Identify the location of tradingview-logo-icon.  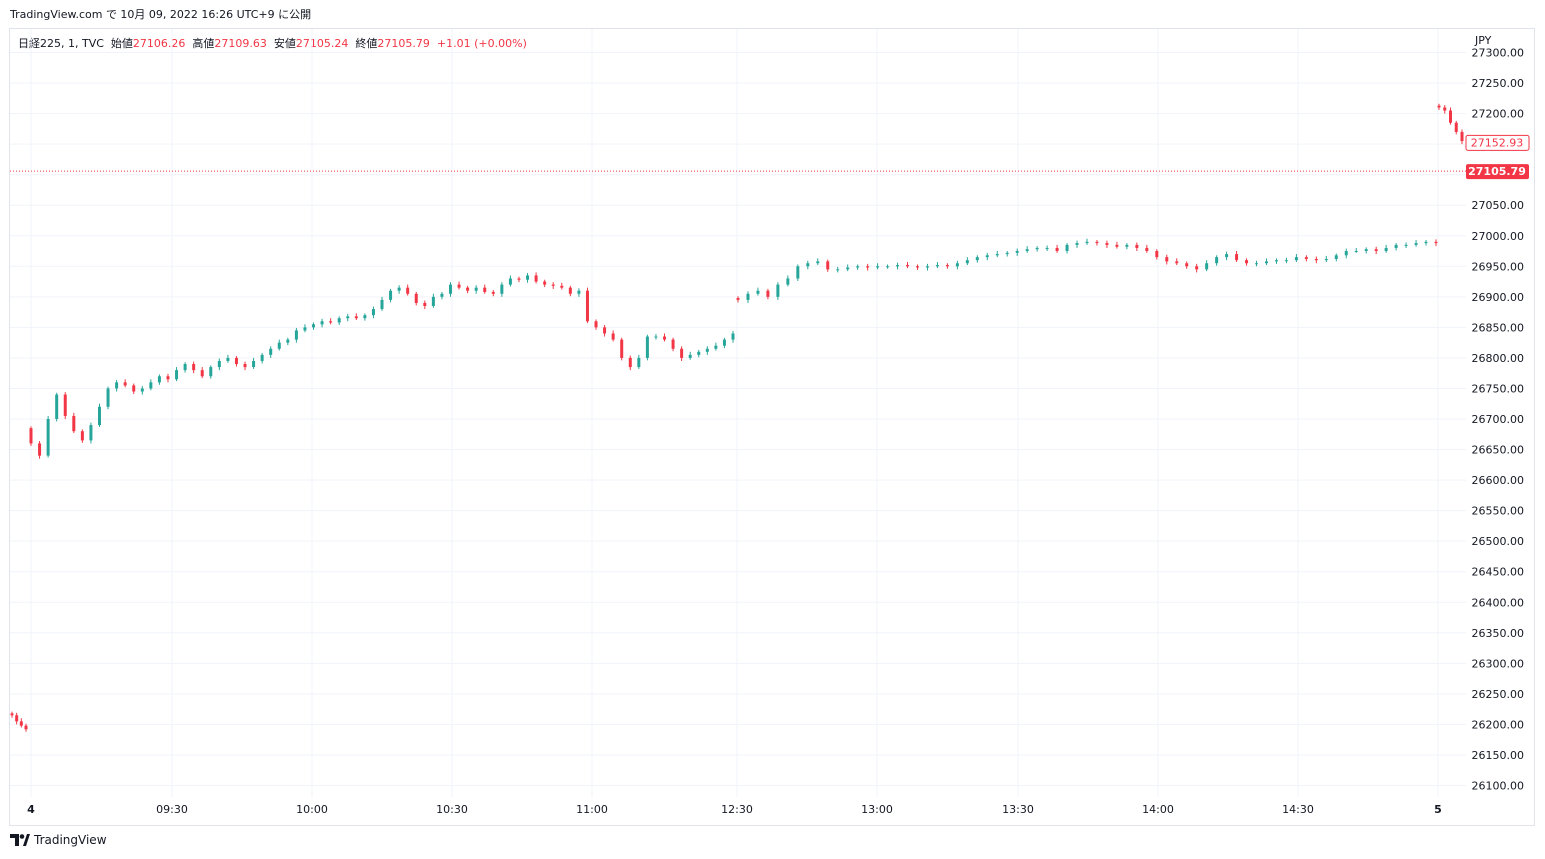
(20, 840).